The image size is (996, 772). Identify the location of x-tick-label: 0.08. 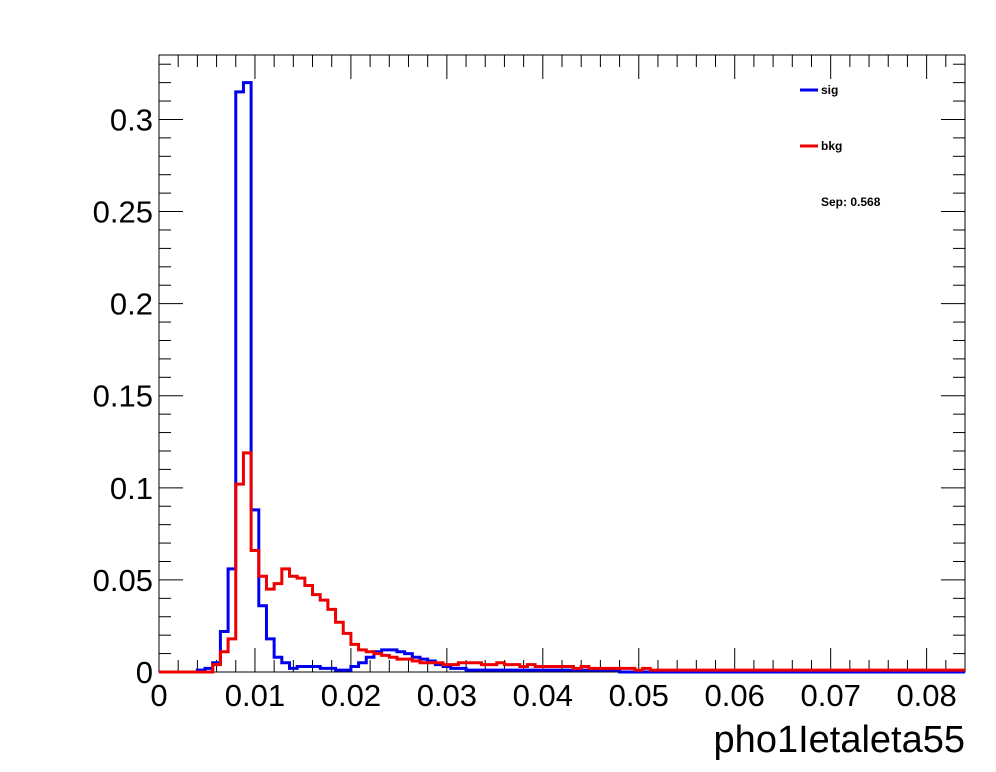
(926, 695).